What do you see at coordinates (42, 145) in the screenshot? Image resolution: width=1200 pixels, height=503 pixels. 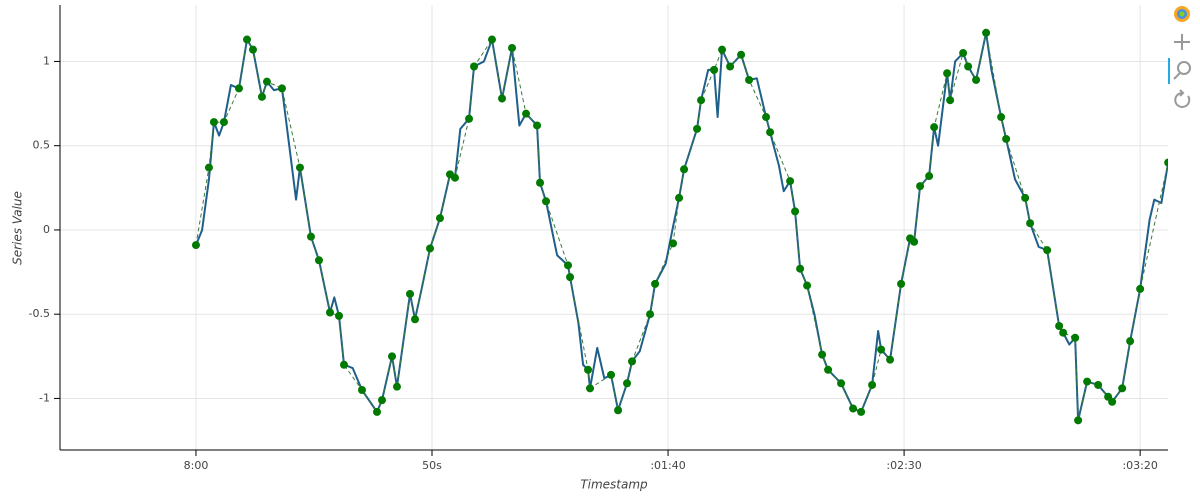 I see `y-tick-label: 0.5` at bounding box center [42, 145].